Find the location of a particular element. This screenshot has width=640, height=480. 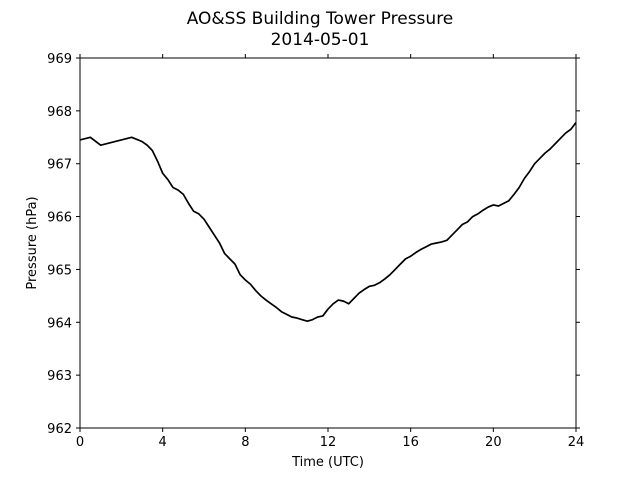

x-tick-label: 0 is located at coordinates (80, 442).